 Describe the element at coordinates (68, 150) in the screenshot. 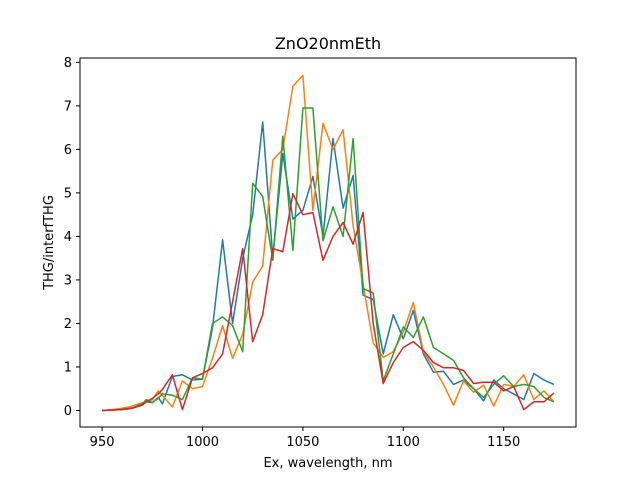

I see `y-tick-label: 6` at that location.